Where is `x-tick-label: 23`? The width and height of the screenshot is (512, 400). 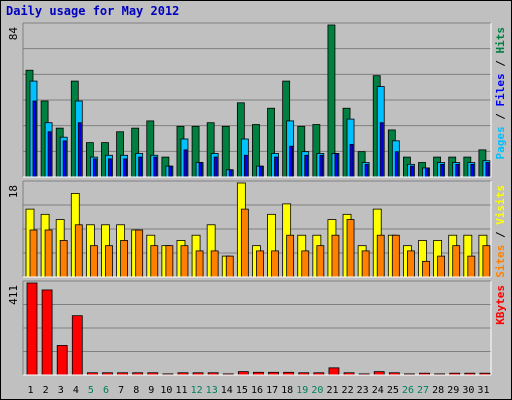 x-tick-label: 23 is located at coordinates (363, 390).